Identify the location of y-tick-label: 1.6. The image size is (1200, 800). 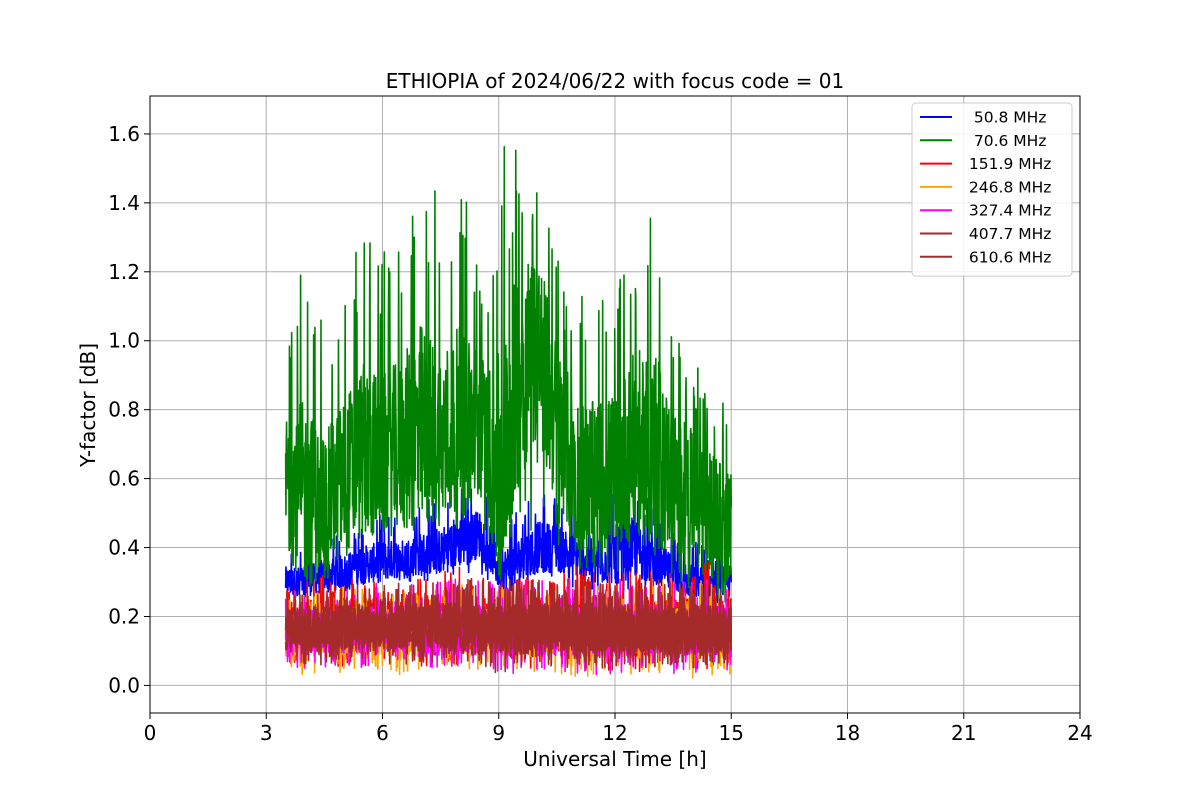
(124, 134).